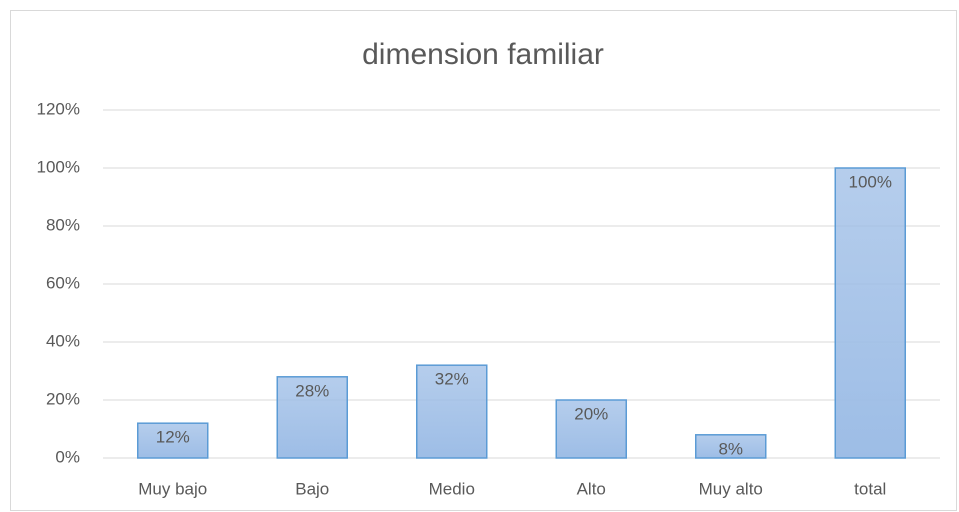  Describe the element at coordinates (452, 379) in the screenshot. I see `data-label: 32%` at that location.